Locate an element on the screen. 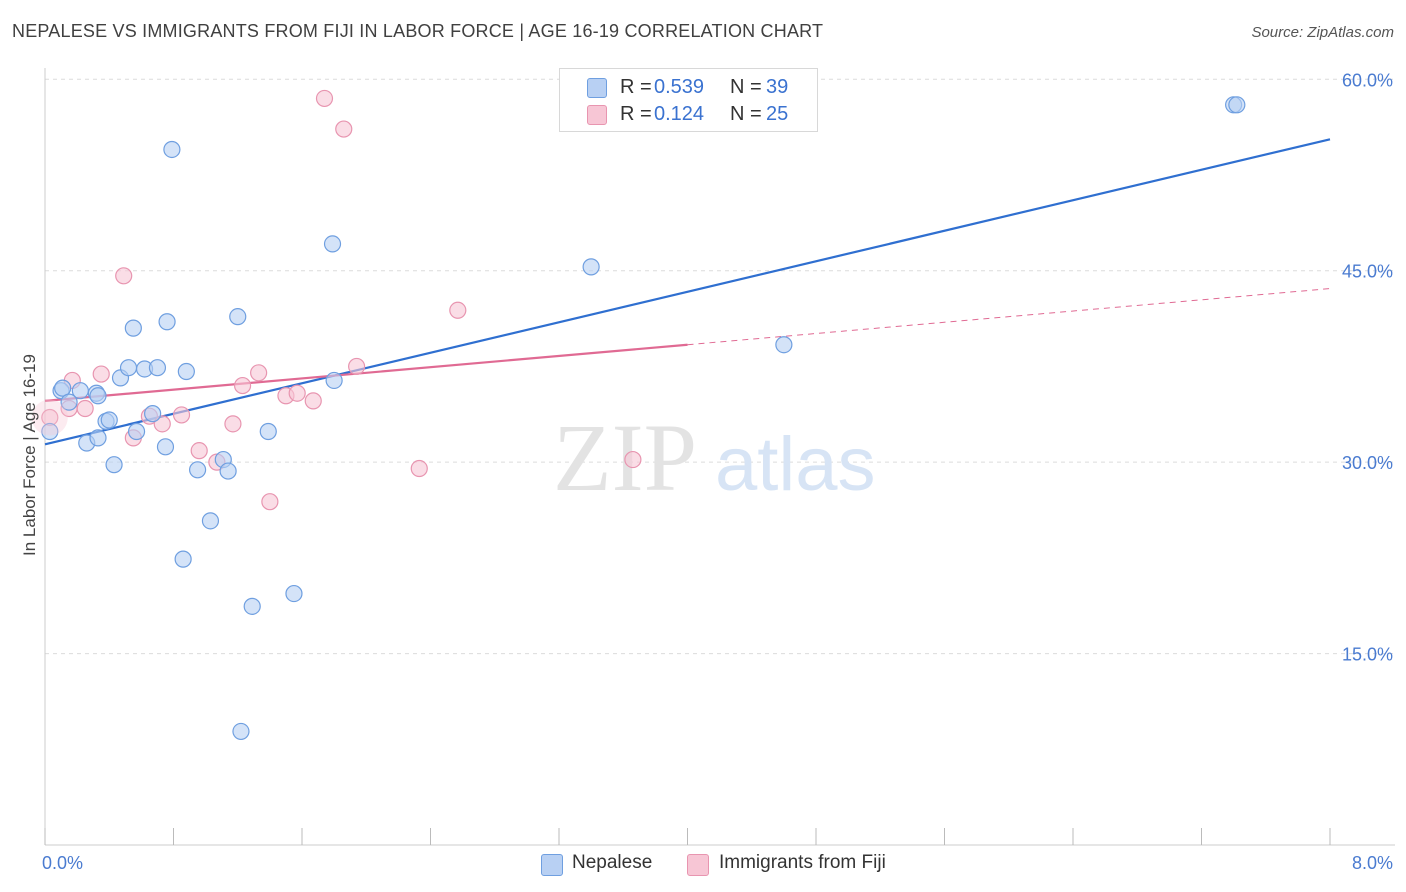  x-tick-label: 8.0% is located at coordinates (1372, 863).